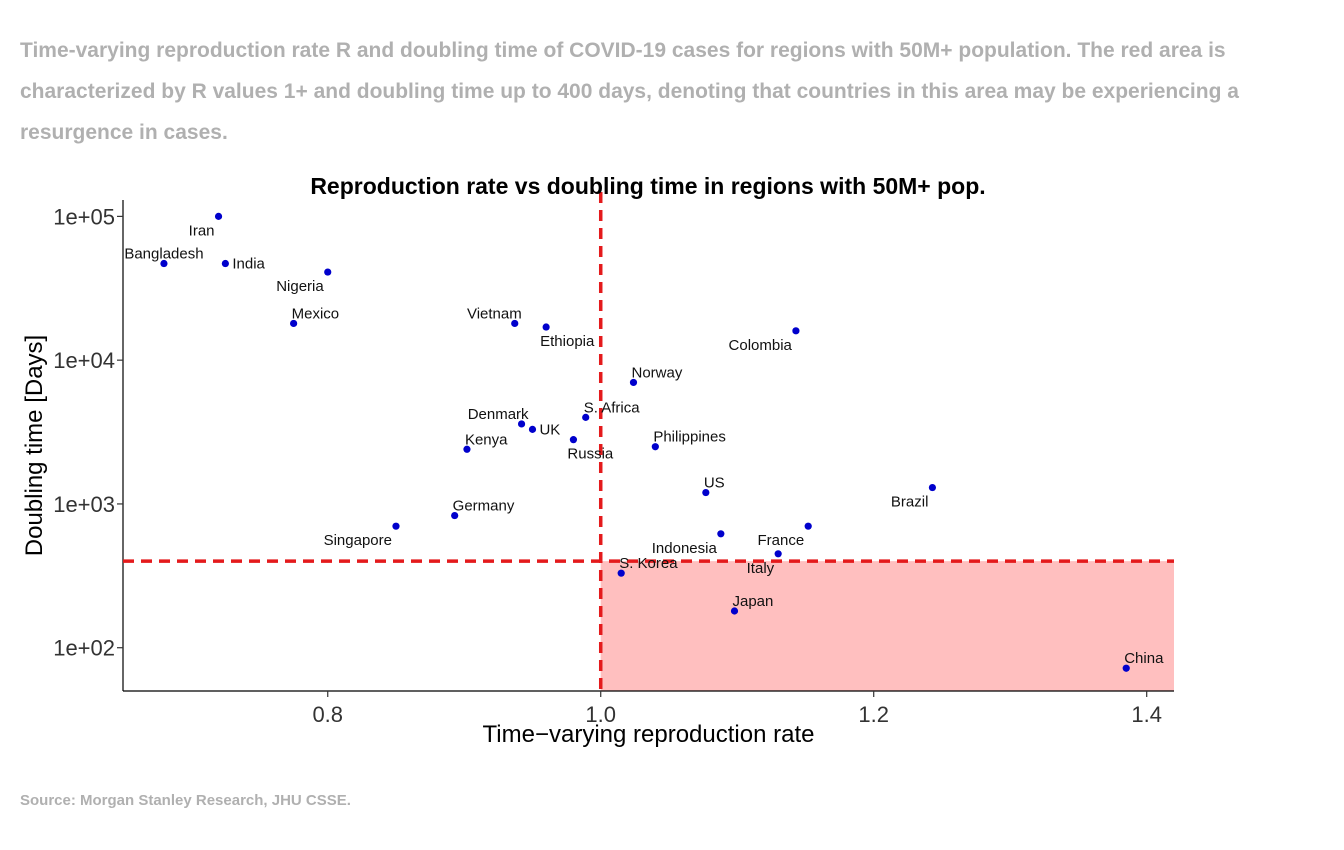 Image resolution: width=1344 pixels, height=850 pixels. Describe the element at coordinates (225, 263) in the screenshot. I see `point-india` at that location.